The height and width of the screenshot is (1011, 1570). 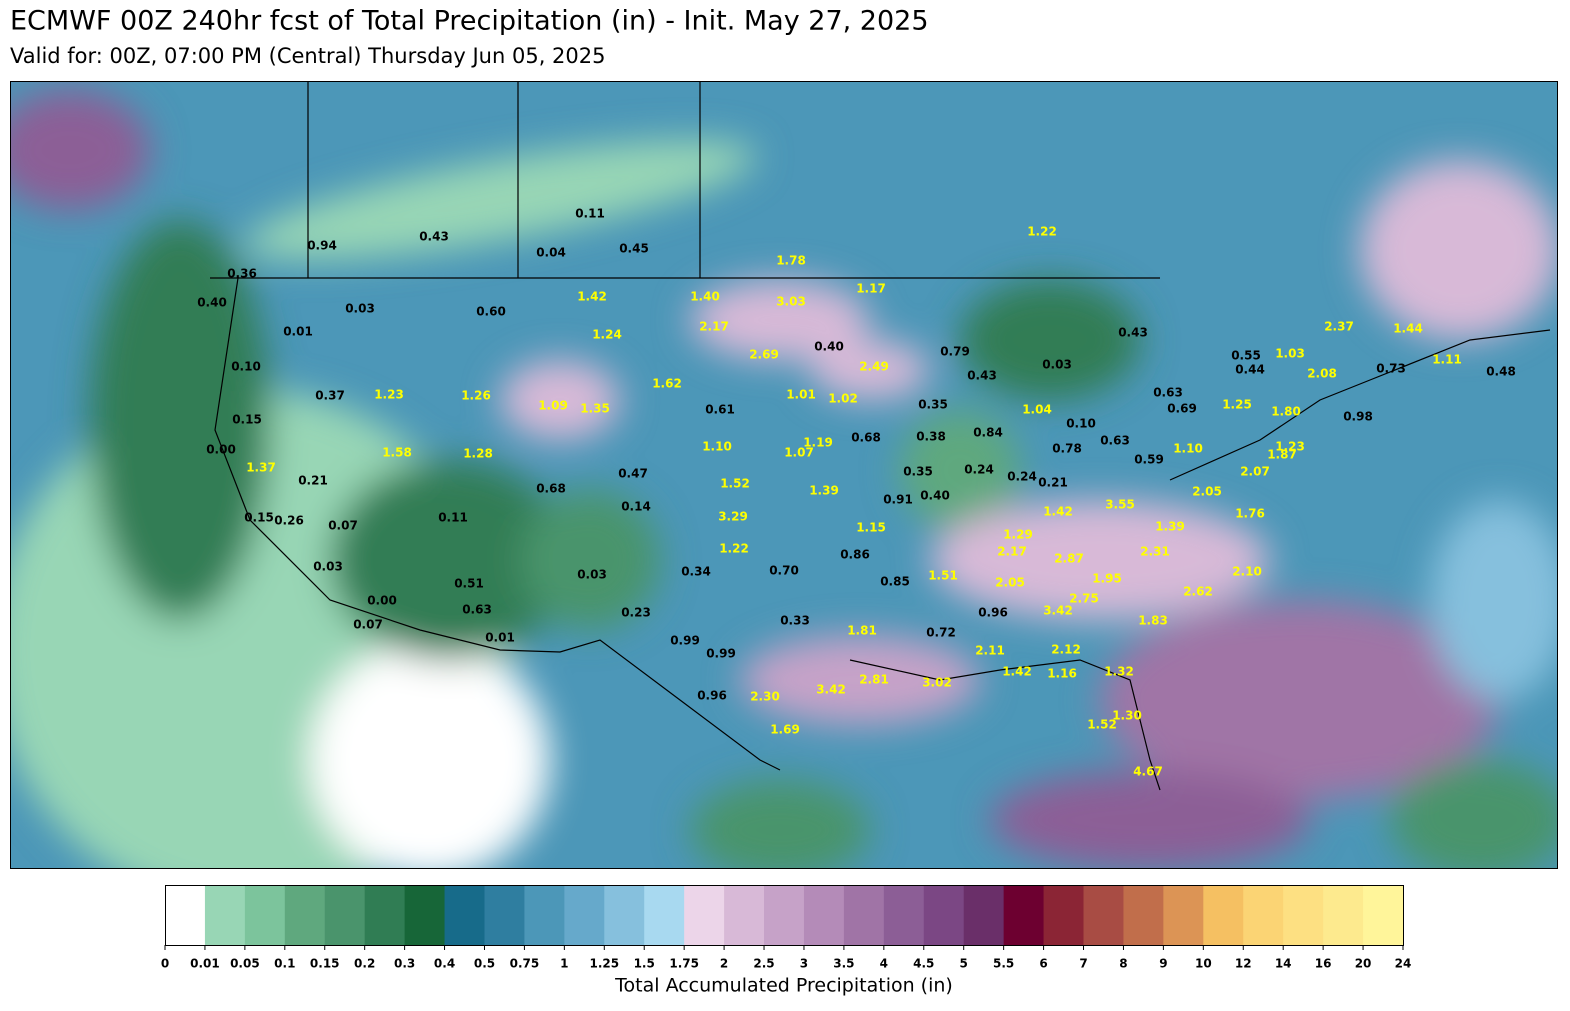 I want to click on map-value-label: 0.94, so click(x=322, y=246).